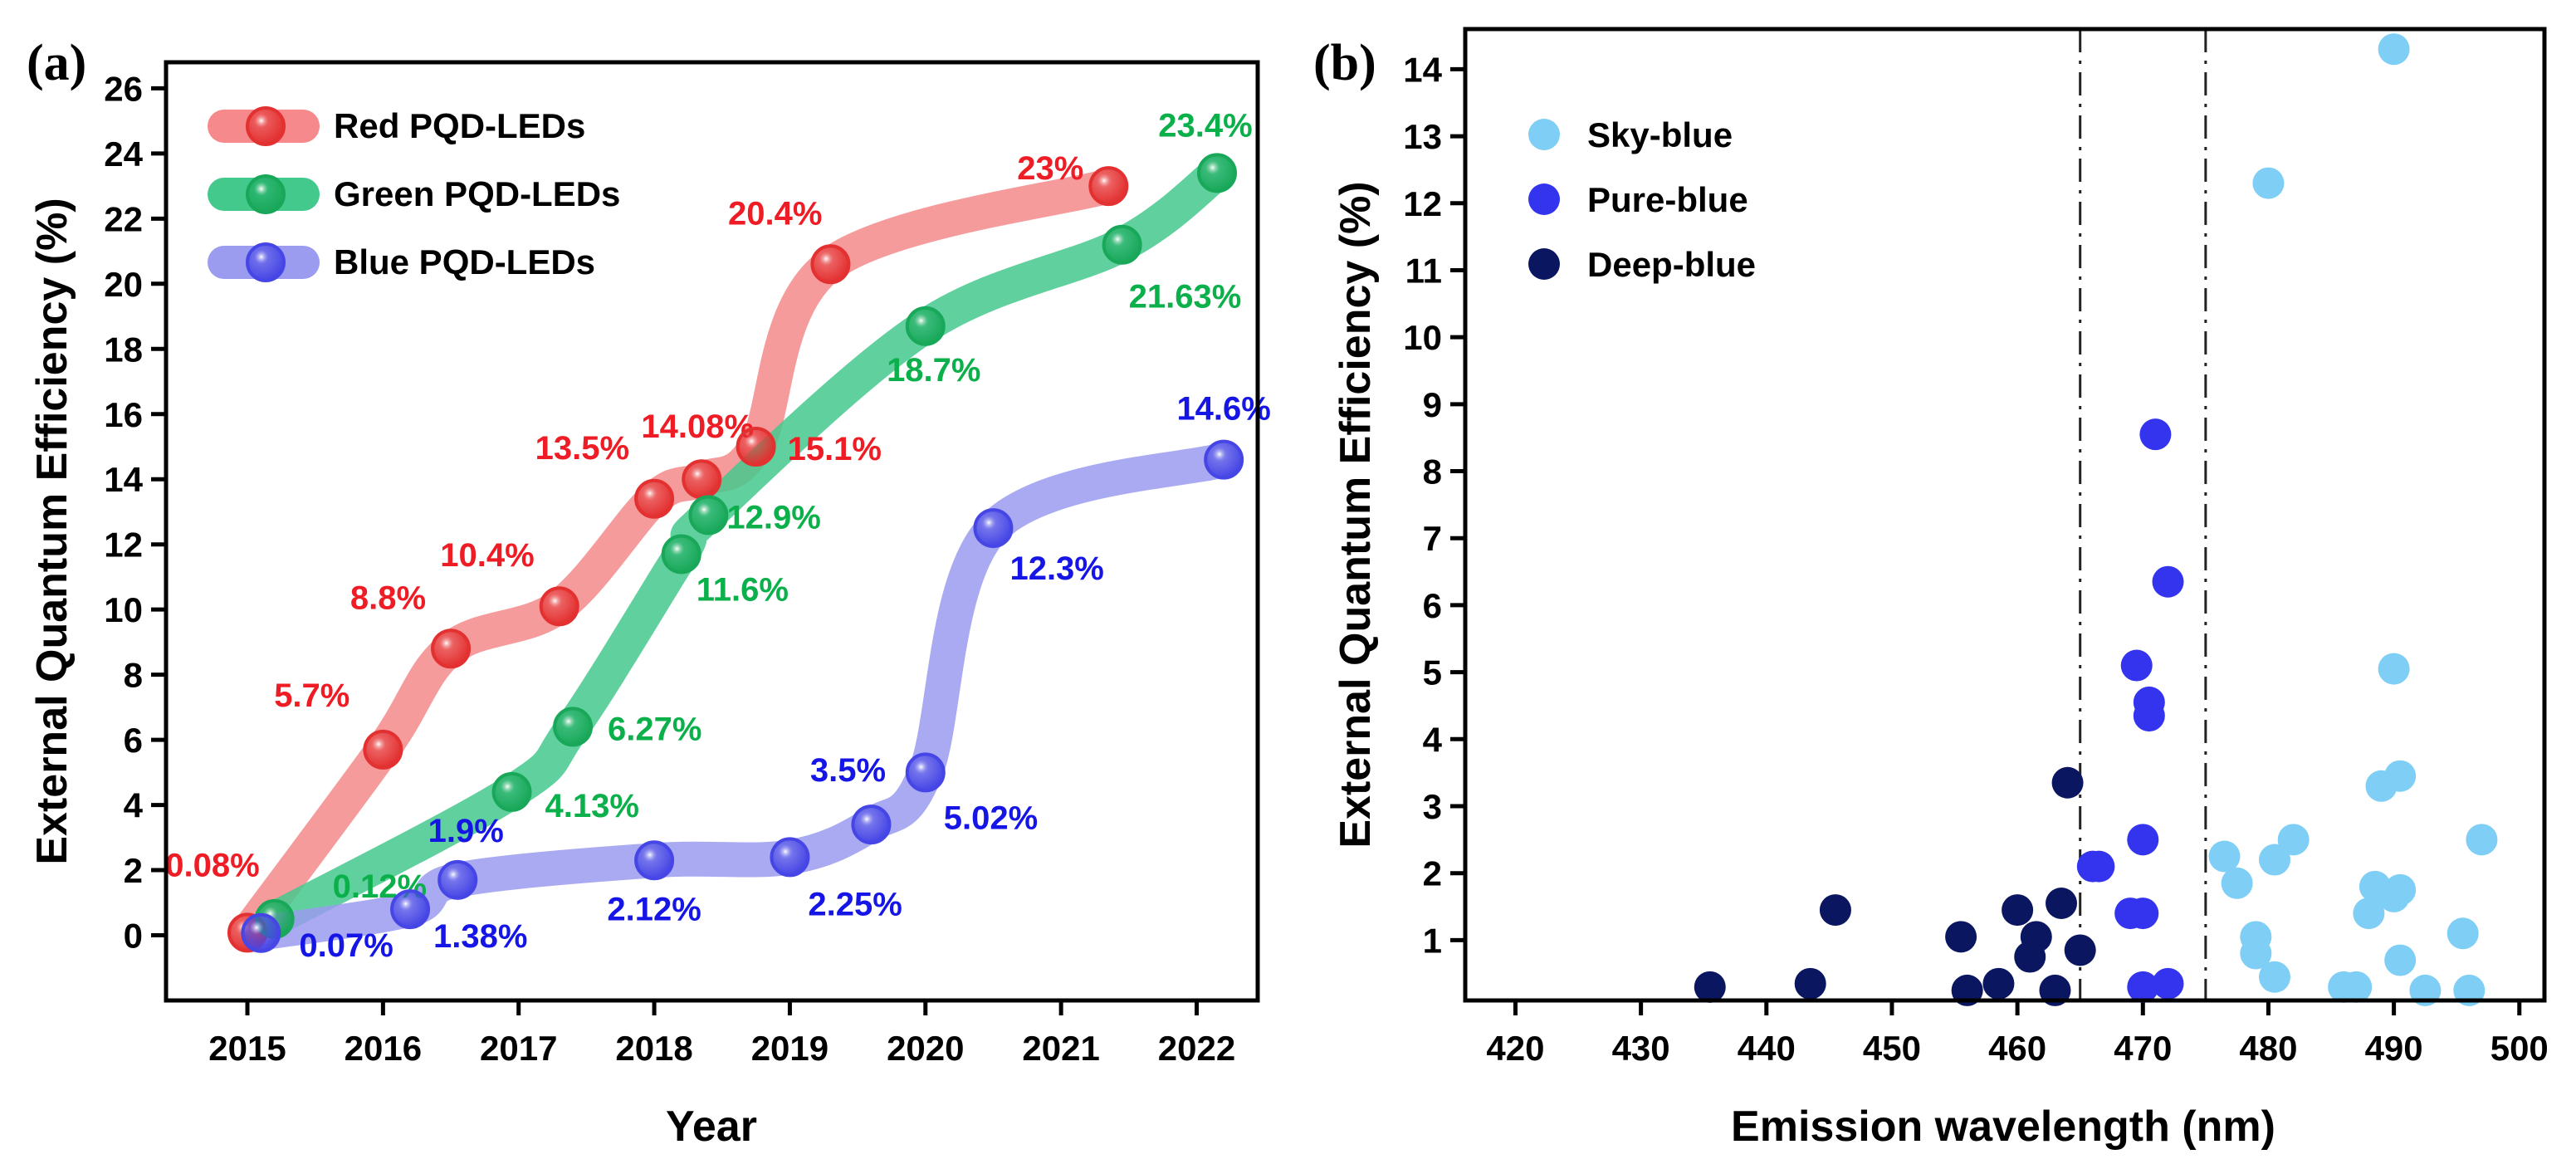  What do you see at coordinates (1422, 136) in the screenshot?
I see `panel-b-y-tick-label: 13` at bounding box center [1422, 136].